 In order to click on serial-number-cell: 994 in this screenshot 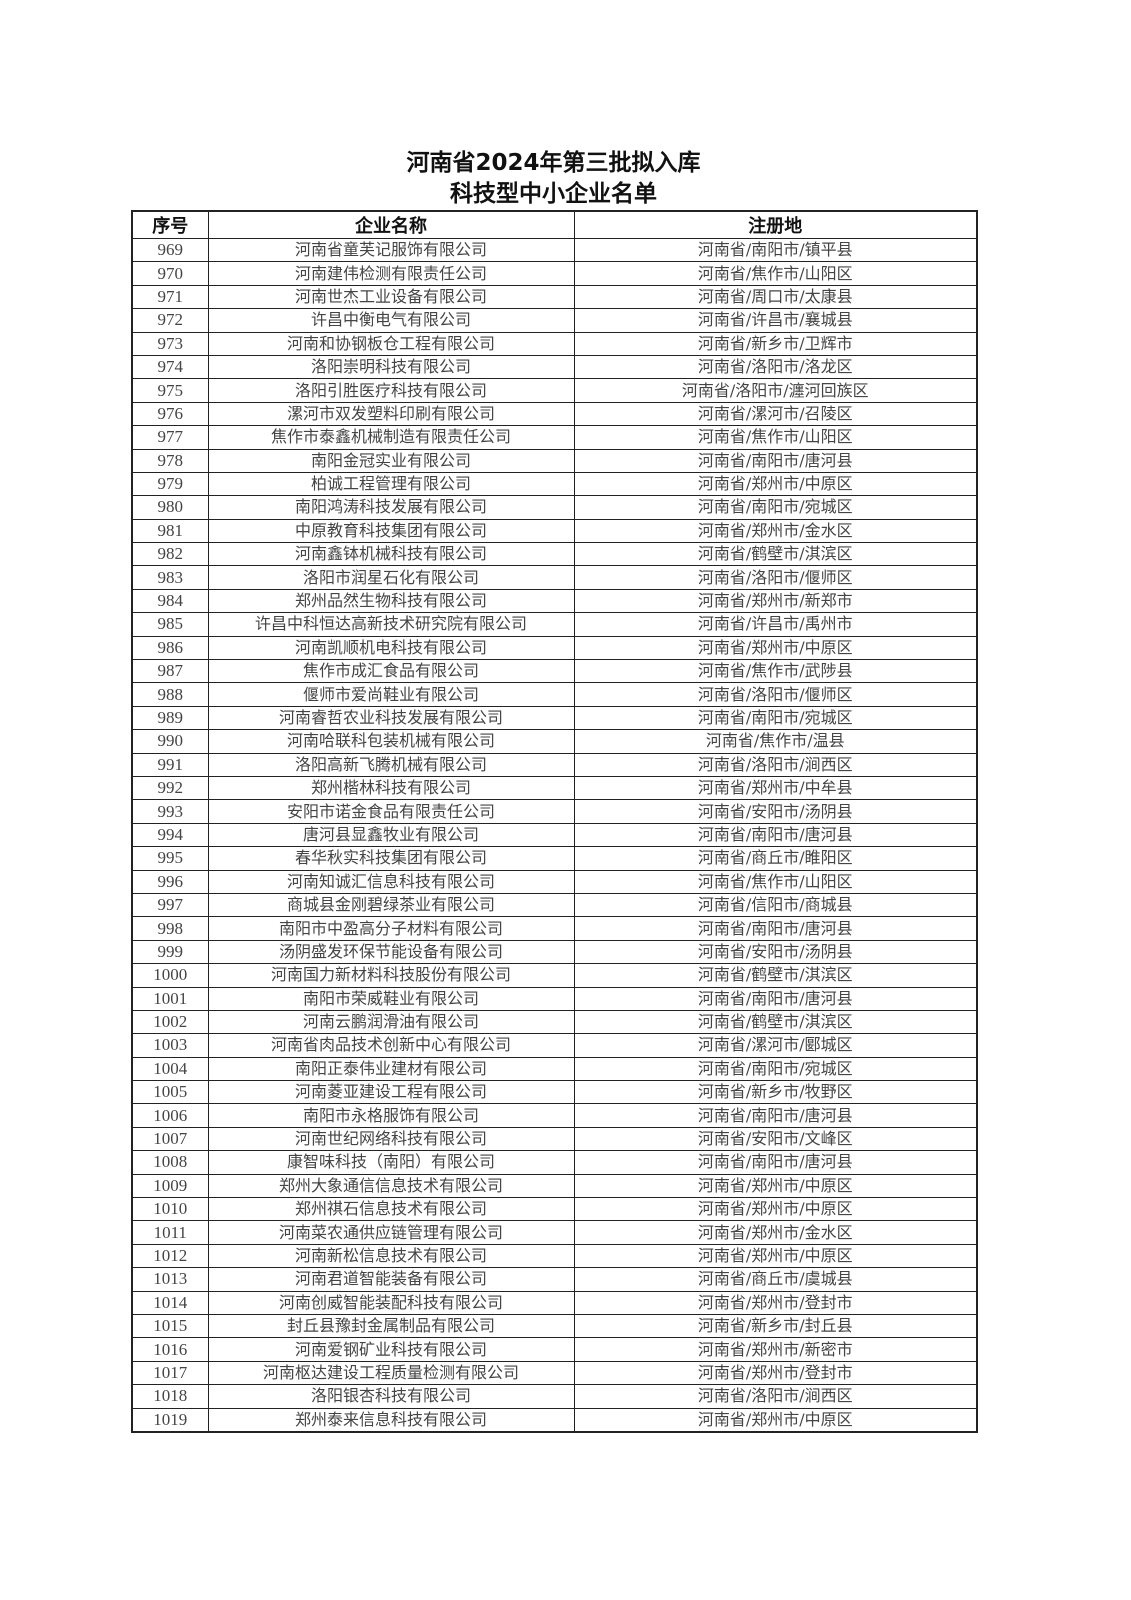, I will do `click(170, 835)`.